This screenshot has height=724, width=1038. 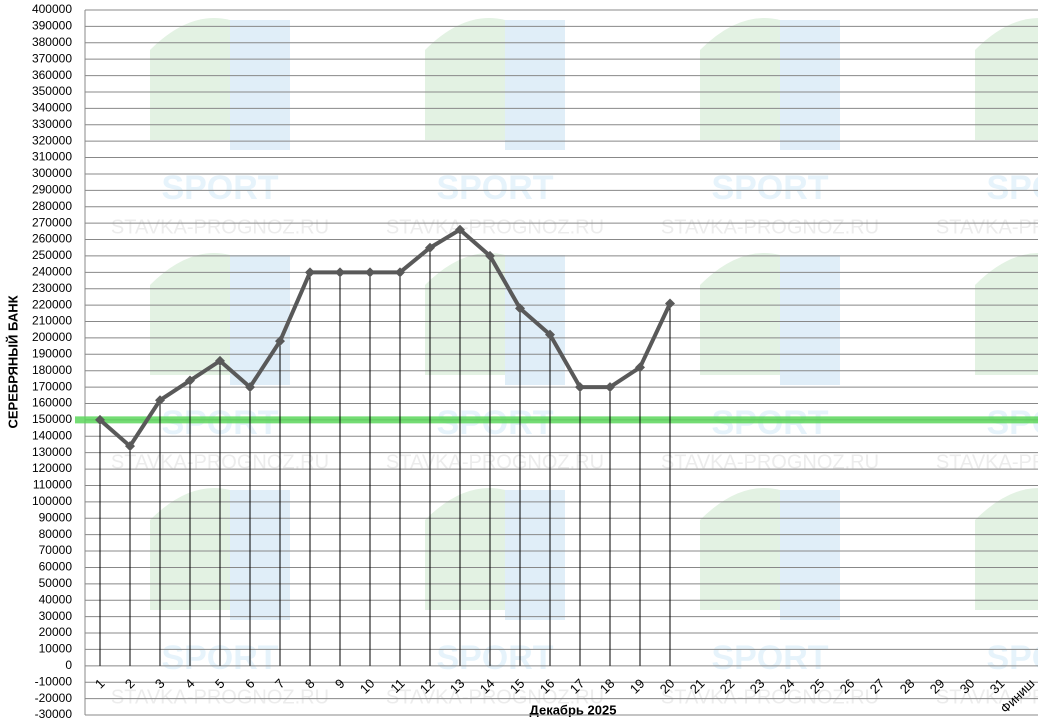 What do you see at coordinates (100, 684) in the screenshot?
I see `x-tick-label: 1` at bounding box center [100, 684].